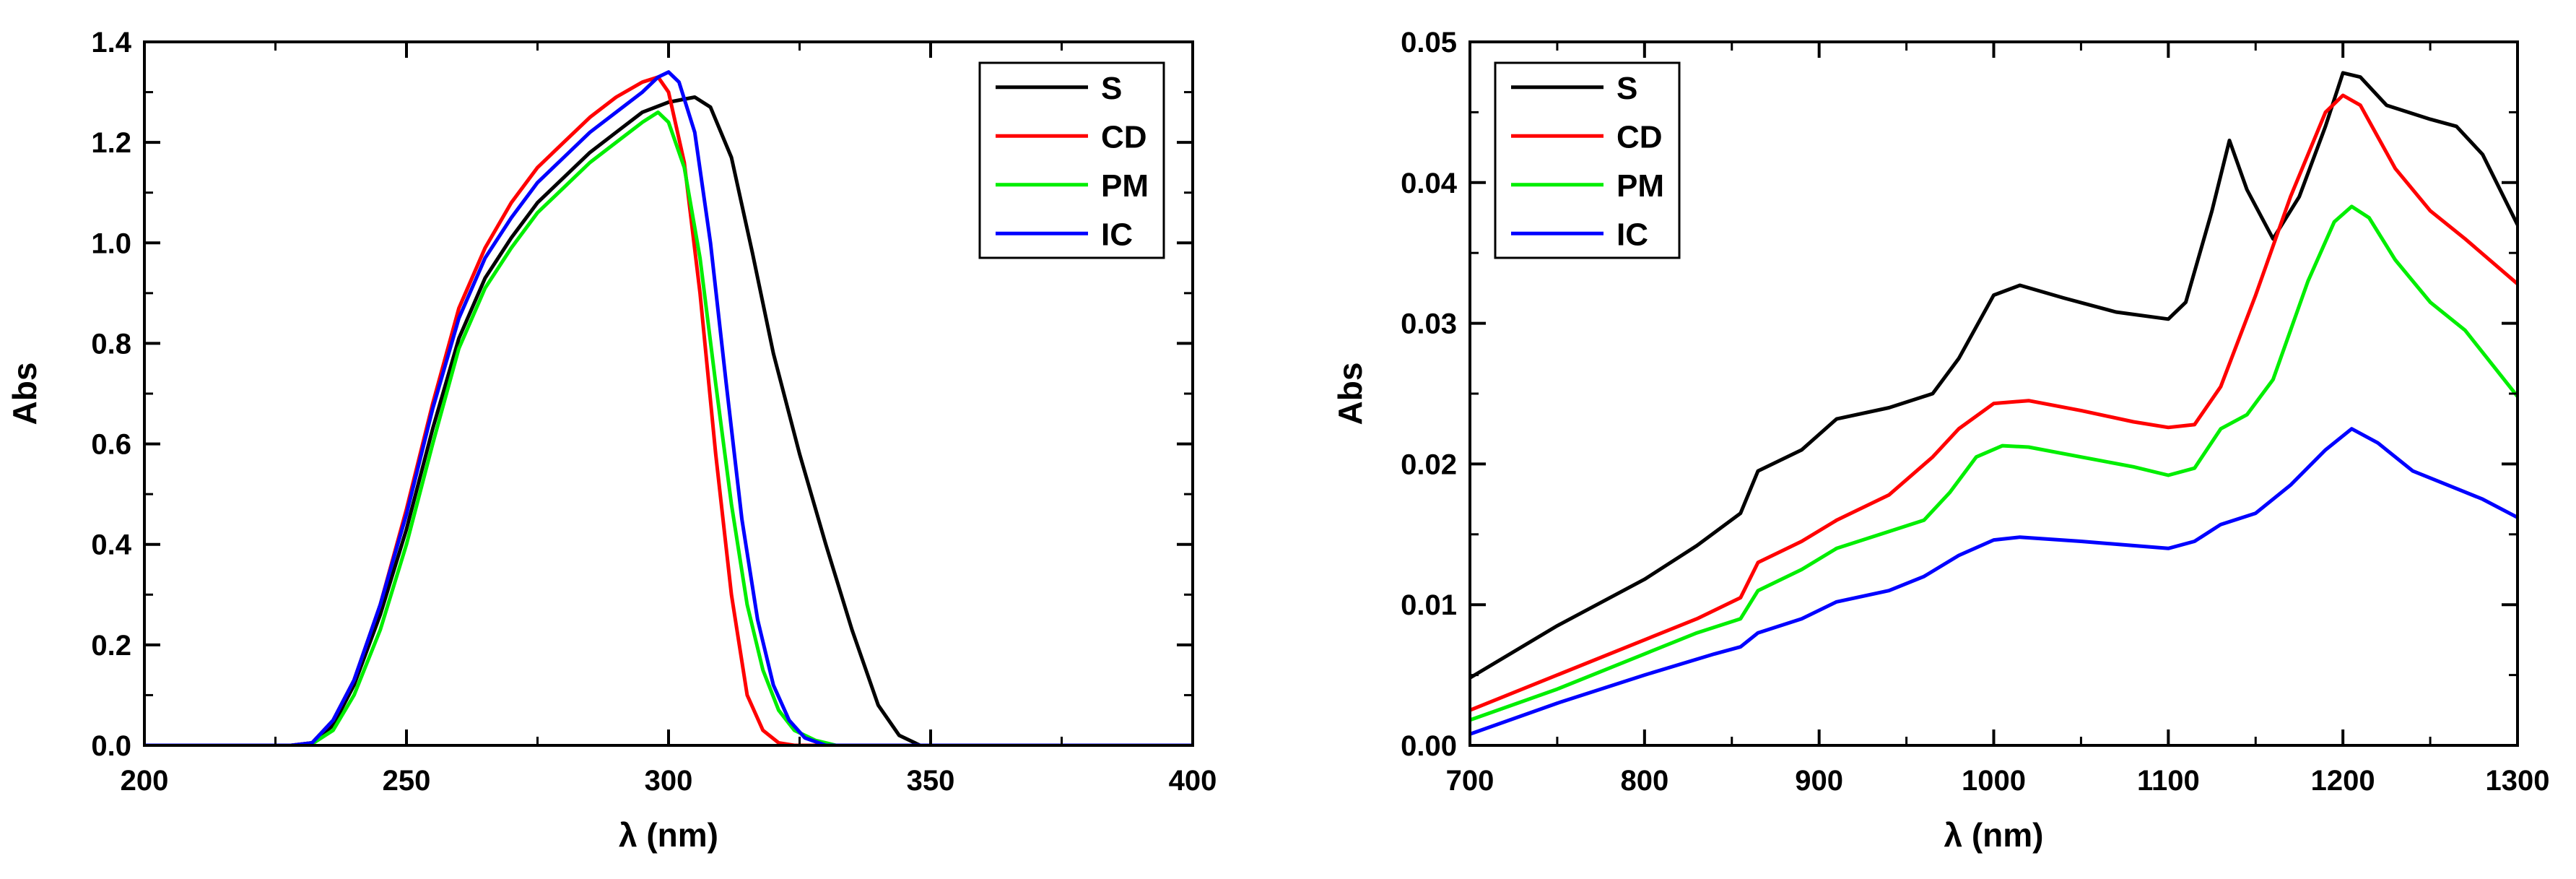 The width and height of the screenshot is (2576, 879). Describe the element at coordinates (111, 746) in the screenshot. I see `y-tick-label: 0.0` at that location.